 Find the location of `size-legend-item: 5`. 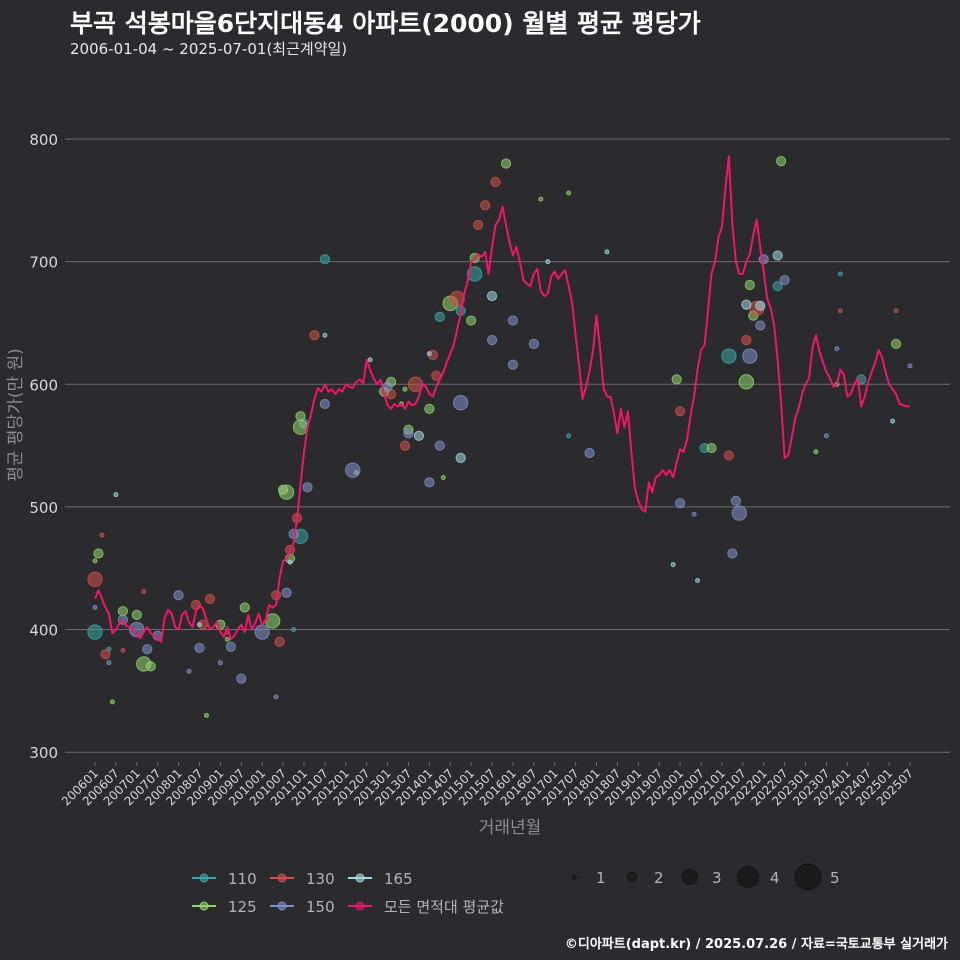

size-legend-item: 5 is located at coordinates (817, 877).